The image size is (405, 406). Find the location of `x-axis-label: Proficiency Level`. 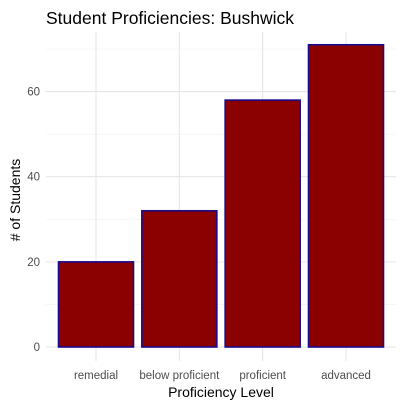

x-axis-label: Proficiency Level is located at coordinates (221, 392).